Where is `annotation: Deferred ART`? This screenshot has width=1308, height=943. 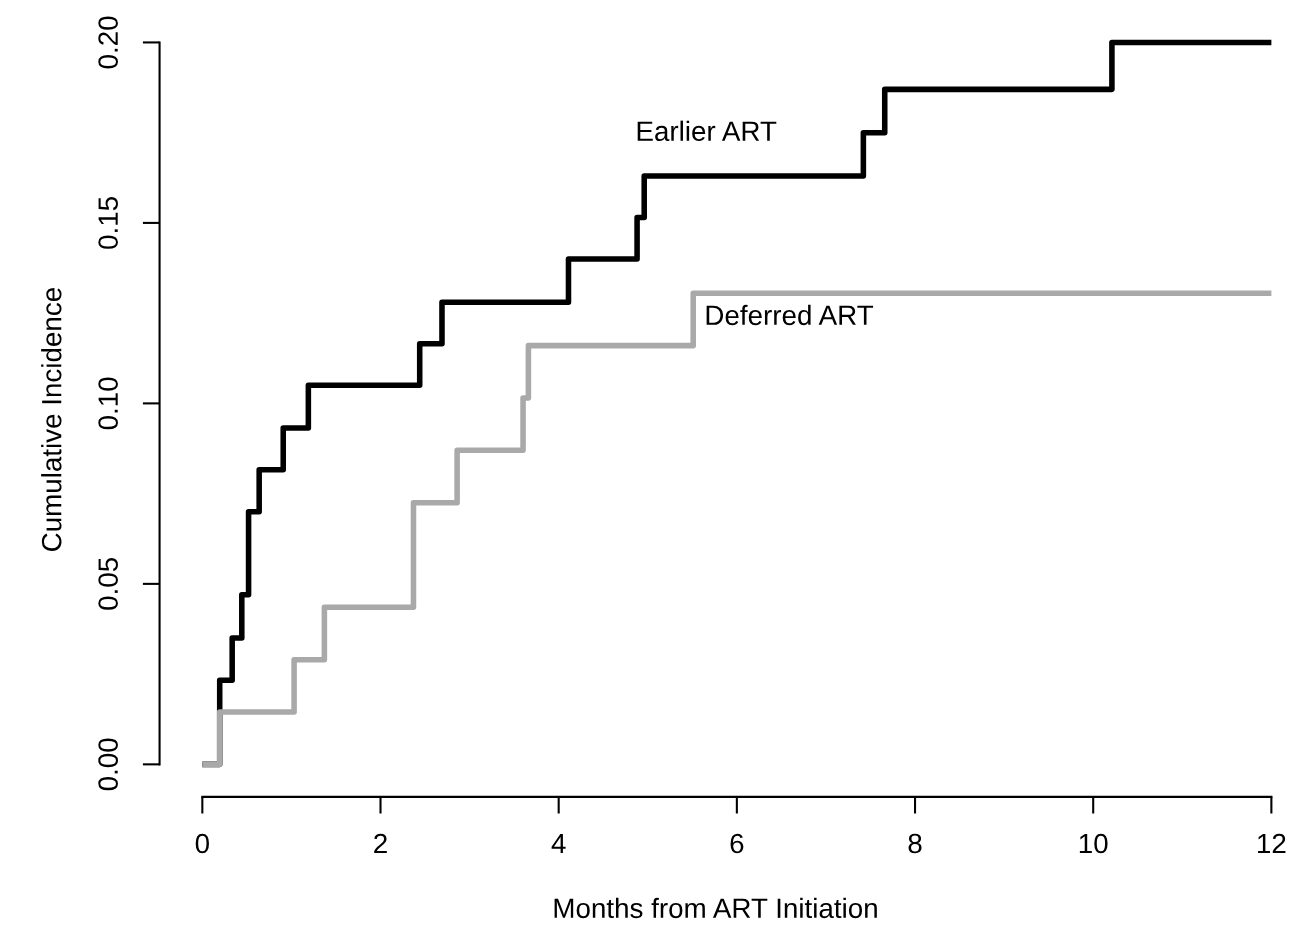
annotation: Deferred ART is located at coordinates (790, 315).